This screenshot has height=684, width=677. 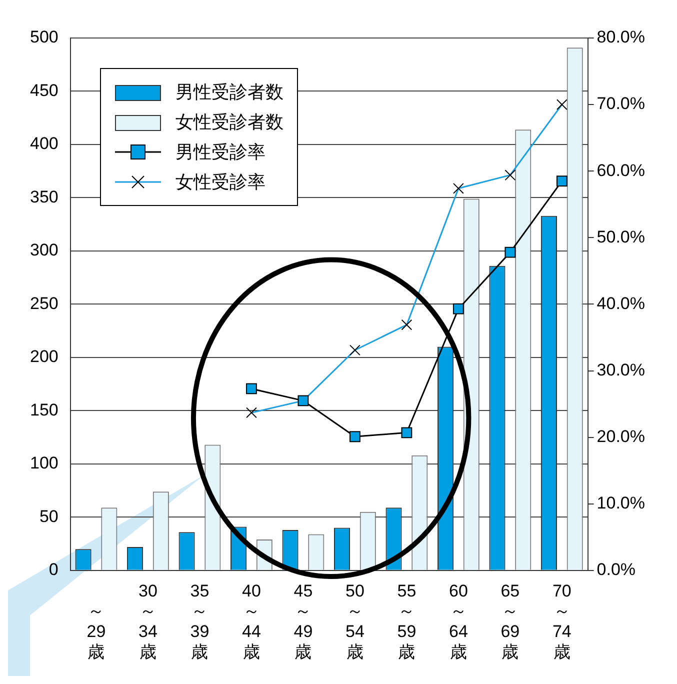 I want to click on y-tick-label: 150, so click(x=44, y=410).